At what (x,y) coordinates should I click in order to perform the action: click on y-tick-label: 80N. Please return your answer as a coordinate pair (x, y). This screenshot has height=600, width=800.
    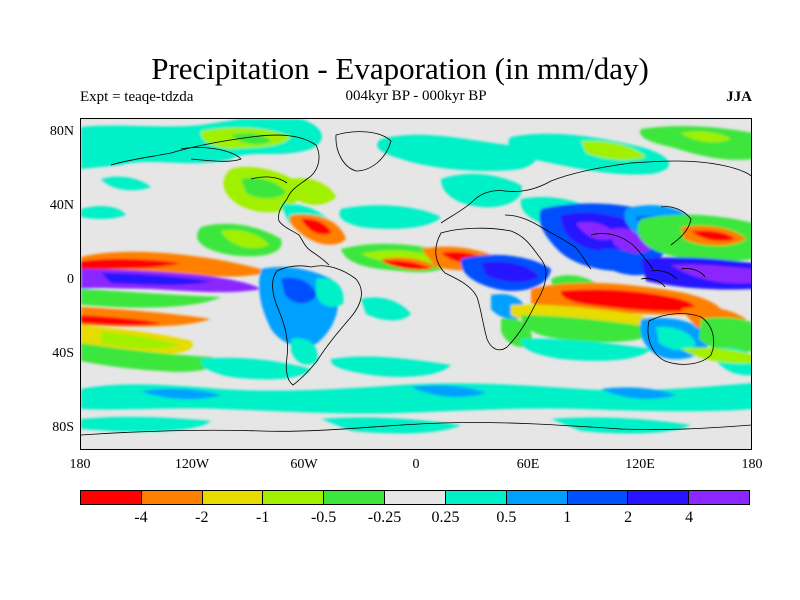
    Looking at the image, I should click on (61, 131).